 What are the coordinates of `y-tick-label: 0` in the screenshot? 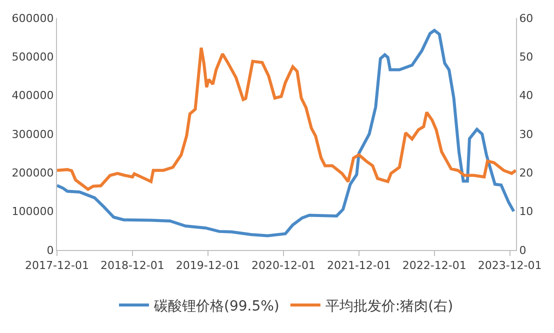 It's located at (50, 250).